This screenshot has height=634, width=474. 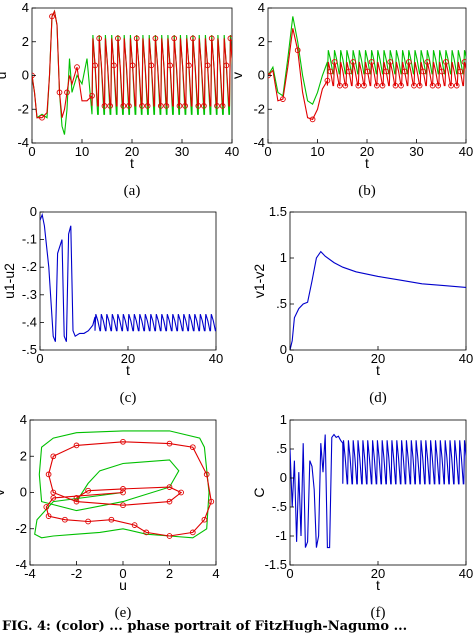 What do you see at coordinates (416, 151) in the screenshot?
I see `x-tick-label: 30` at bounding box center [416, 151].